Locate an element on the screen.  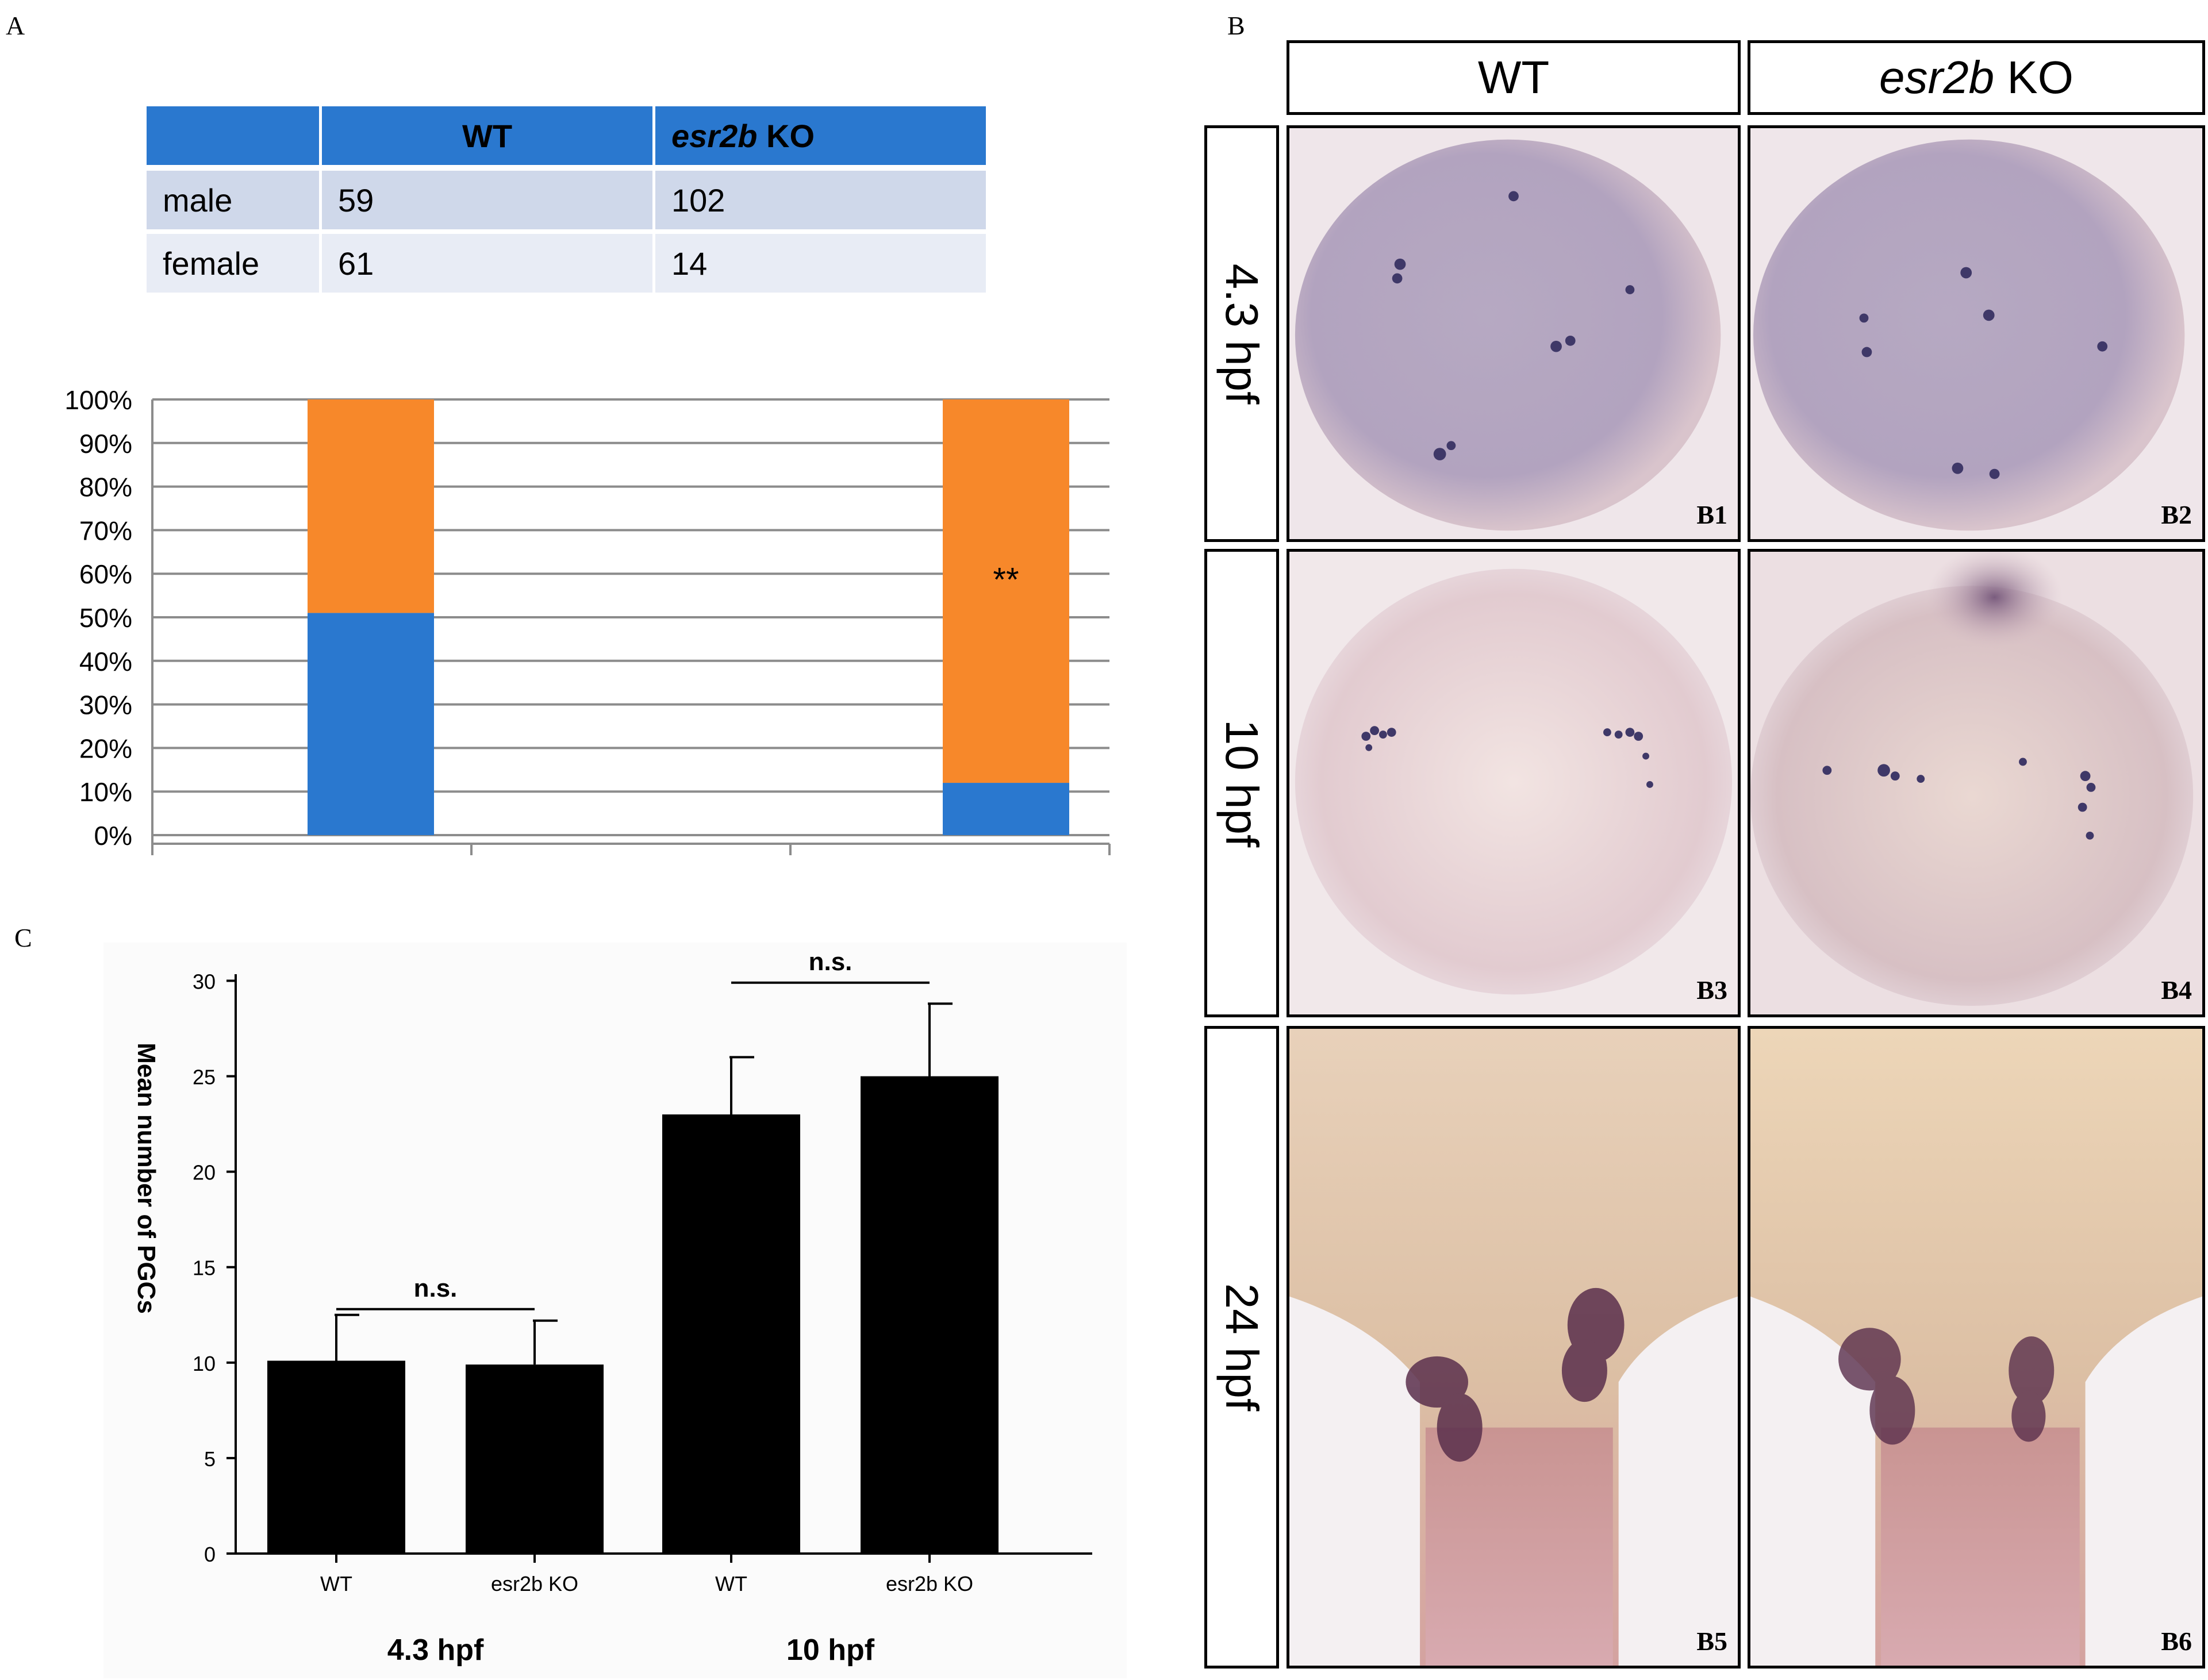
y-axis-label: Mean number of PGCs is located at coordinates (146, 1178).